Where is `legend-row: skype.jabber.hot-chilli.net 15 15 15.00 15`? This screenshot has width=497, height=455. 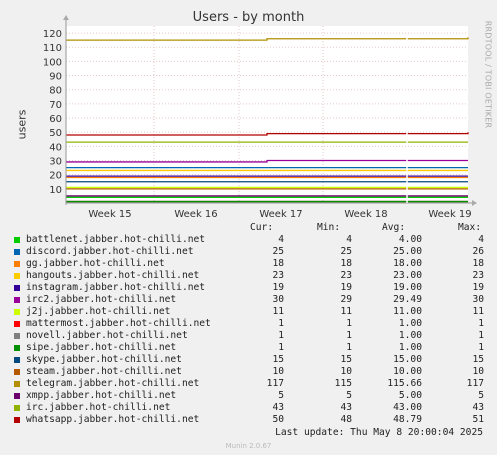
legend-row: skype.jabber.hot-chilli.net 15 15 15.00 15 is located at coordinates (252, 360).